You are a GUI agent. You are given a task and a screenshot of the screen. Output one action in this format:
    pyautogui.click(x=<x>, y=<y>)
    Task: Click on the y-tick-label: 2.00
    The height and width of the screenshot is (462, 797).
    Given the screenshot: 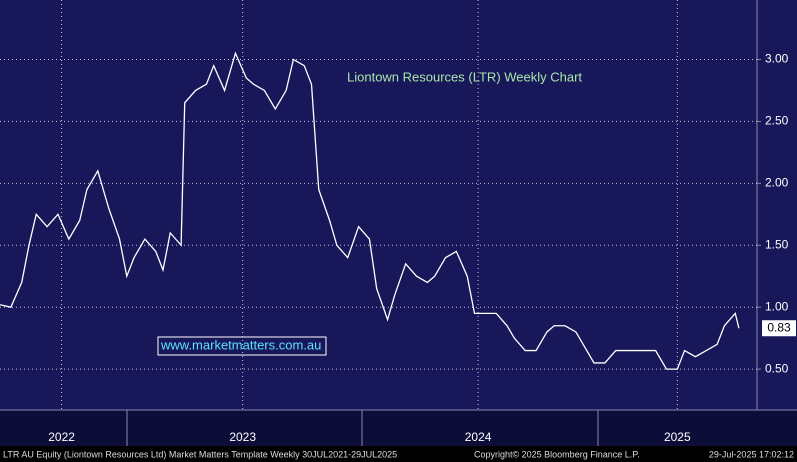 What is the action you would take?
    pyautogui.click(x=777, y=182)
    